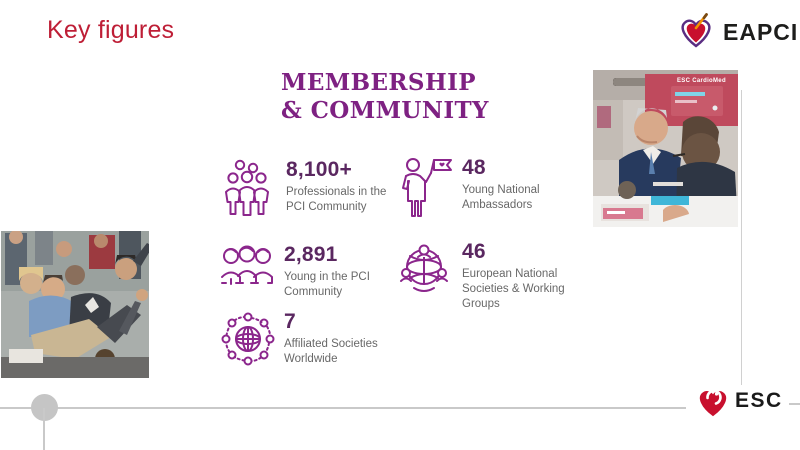 This screenshot has height=450, width=800. What do you see at coordinates (319, 169) in the screenshot?
I see `stat-value: 8,100+` at bounding box center [319, 169].